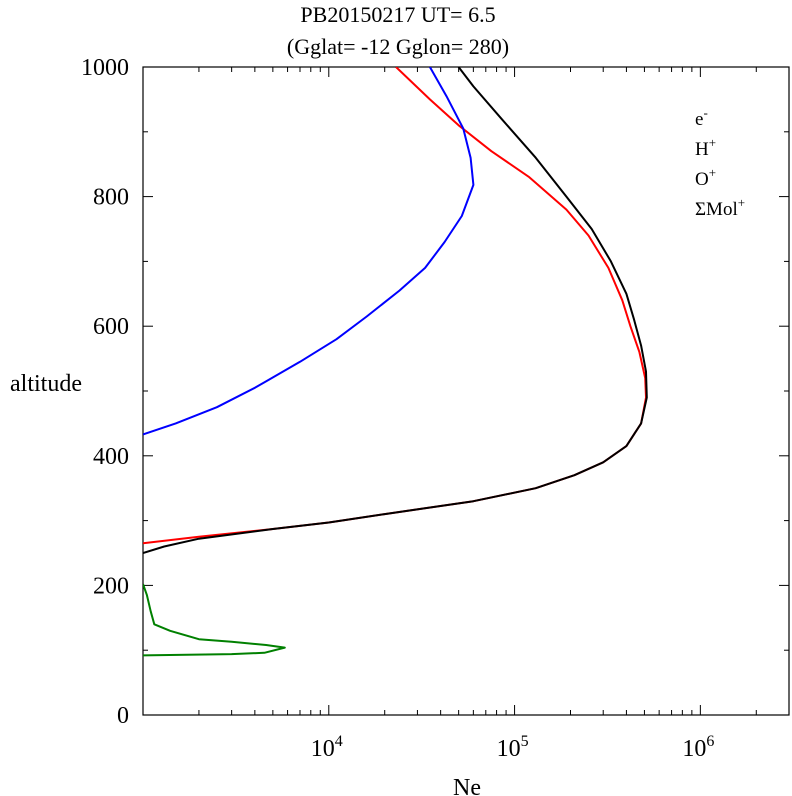 The height and width of the screenshot is (796, 792). What do you see at coordinates (105, 392) in the screenshot?
I see `y-tick-labels: 0 200 400 600 800 1000` at bounding box center [105, 392].